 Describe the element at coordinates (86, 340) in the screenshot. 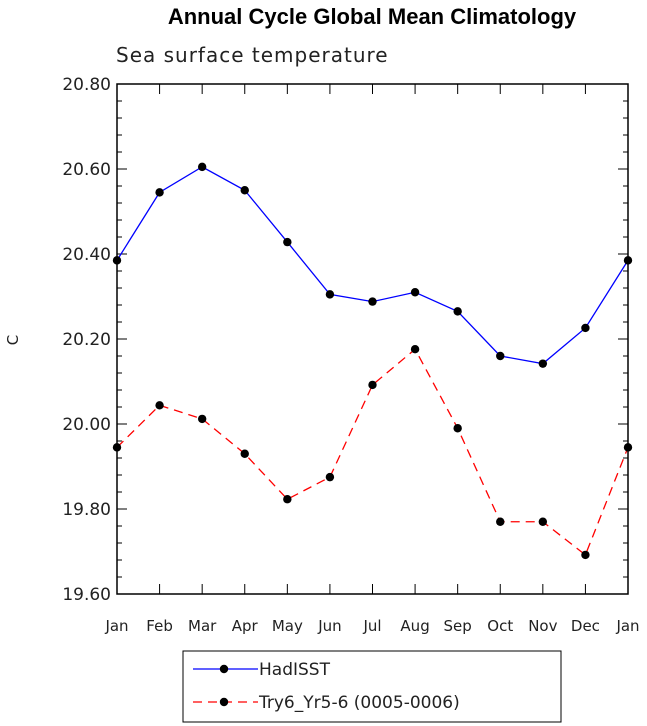

I see `y-tick-label: 20.20` at that location.